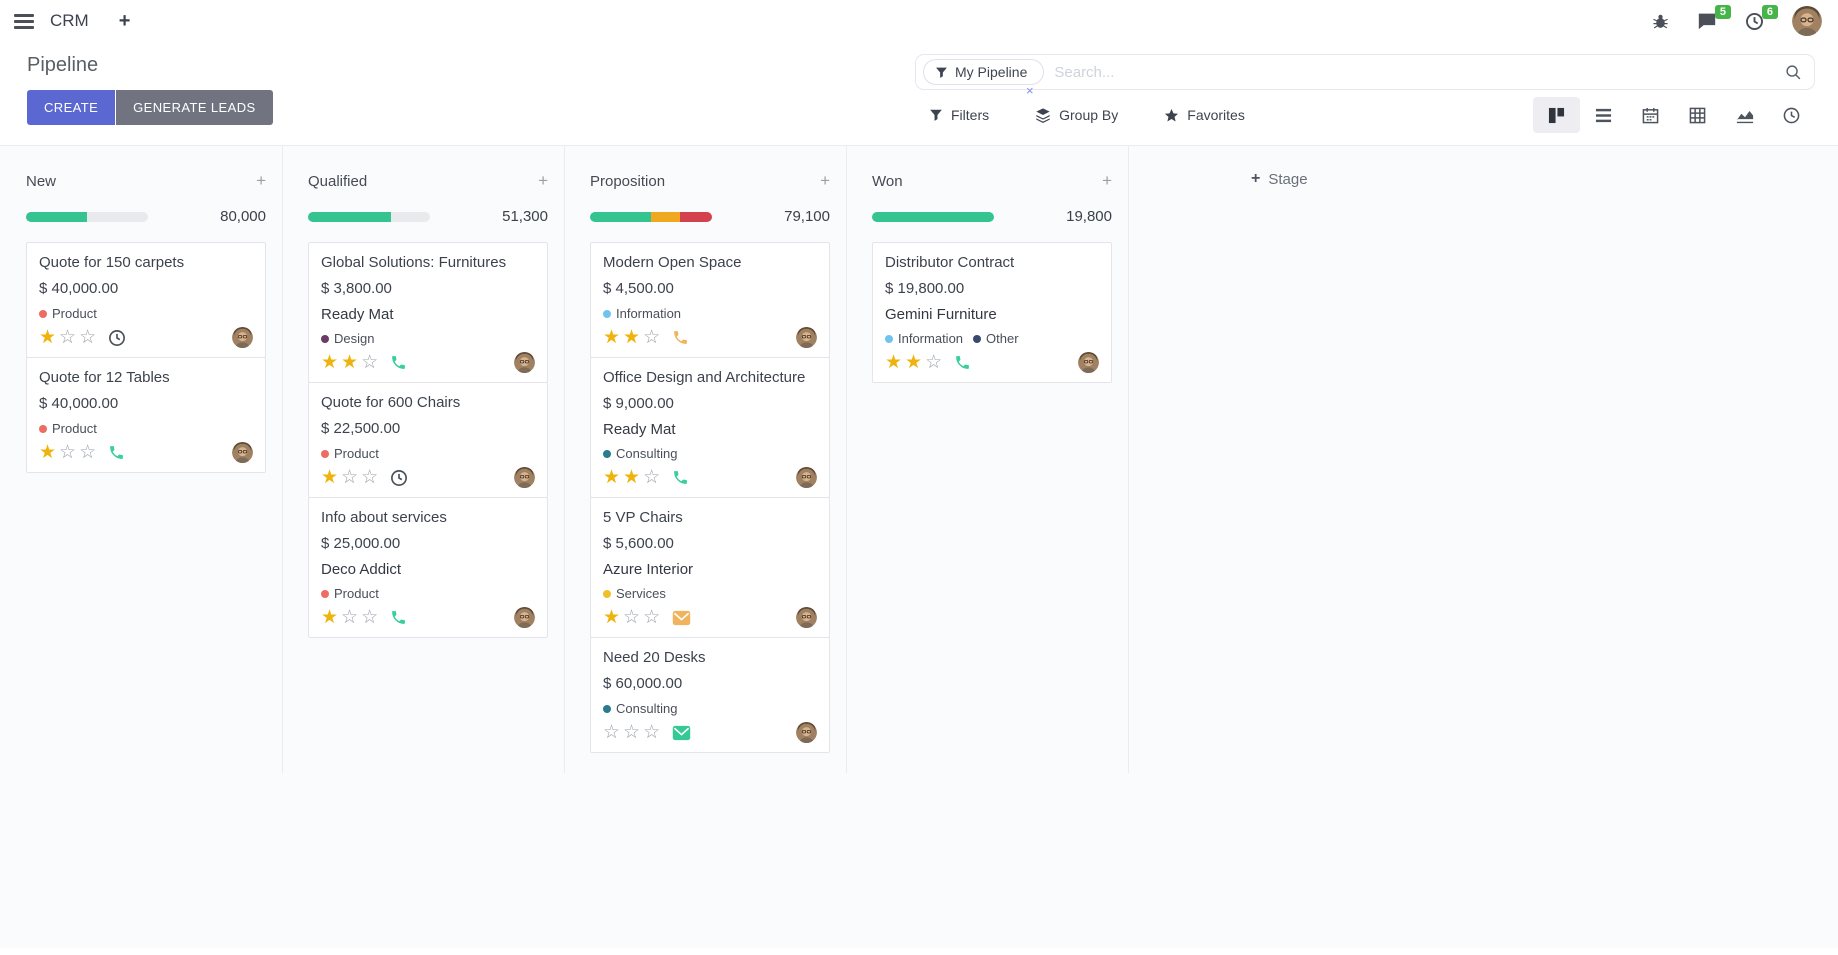  What do you see at coordinates (1744, 115) in the screenshot?
I see `graph-view-button` at bounding box center [1744, 115].